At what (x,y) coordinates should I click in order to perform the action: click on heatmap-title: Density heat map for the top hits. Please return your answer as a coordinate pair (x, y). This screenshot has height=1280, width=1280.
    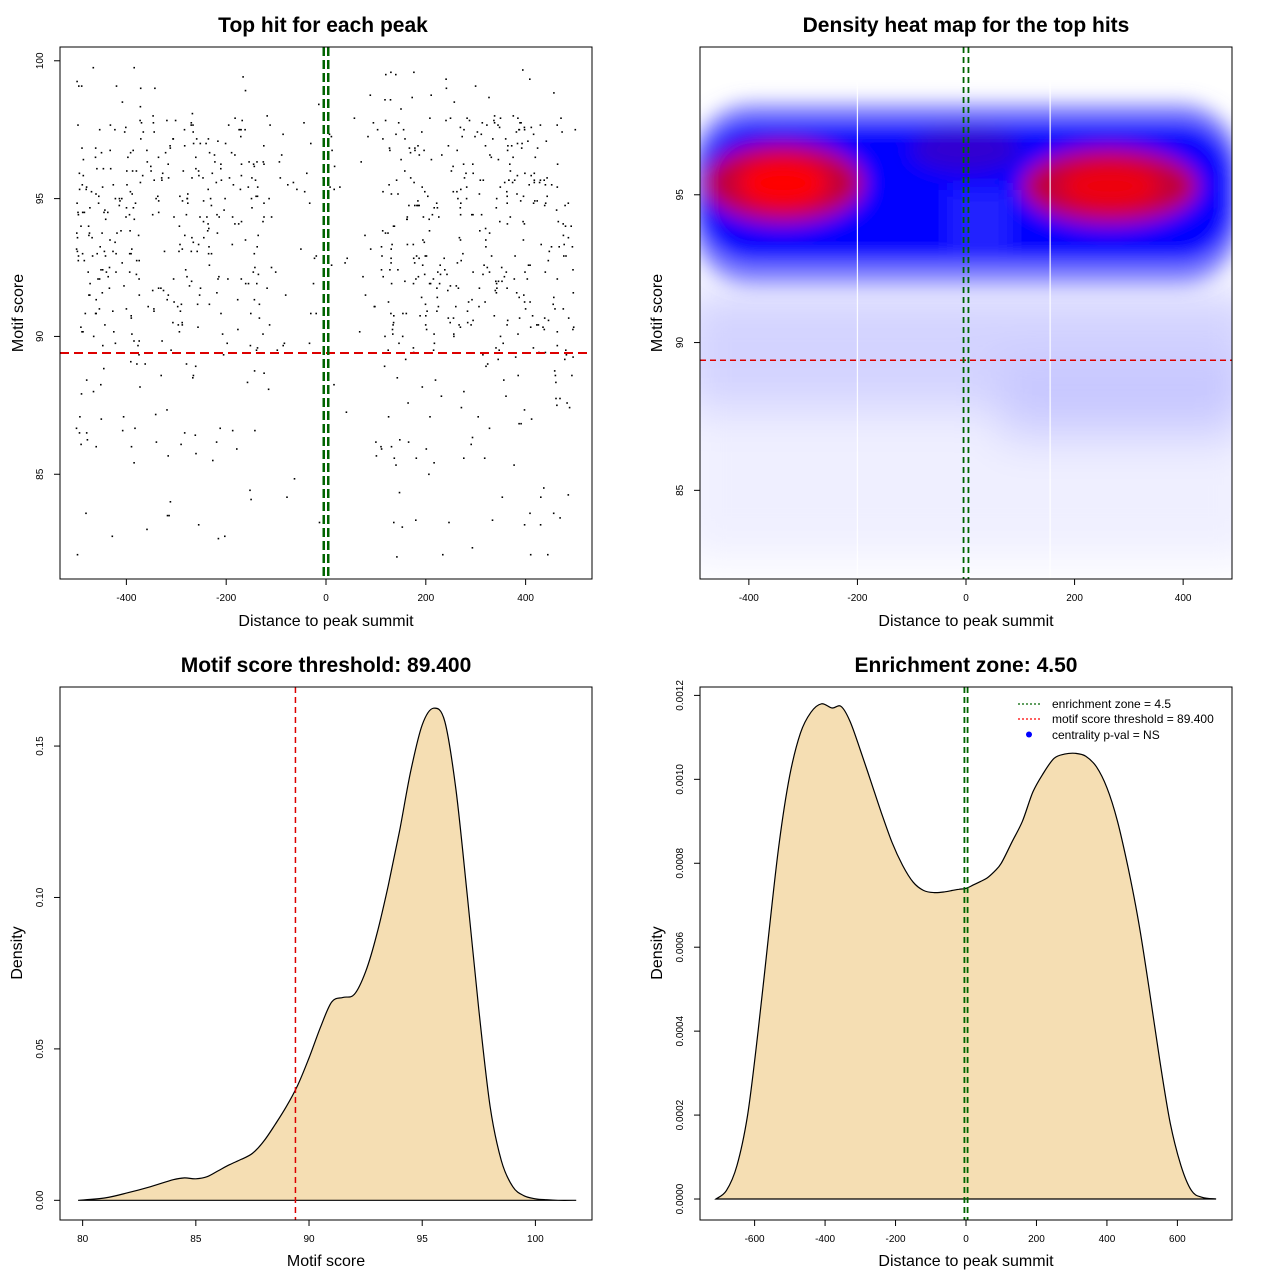
    Looking at the image, I should click on (966, 25).